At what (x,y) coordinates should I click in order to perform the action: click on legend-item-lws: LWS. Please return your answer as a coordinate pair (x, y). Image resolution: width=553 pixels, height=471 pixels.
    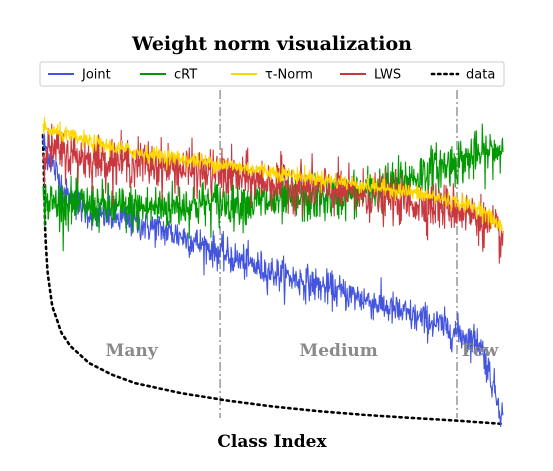
    Looking at the image, I should click on (370, 75).